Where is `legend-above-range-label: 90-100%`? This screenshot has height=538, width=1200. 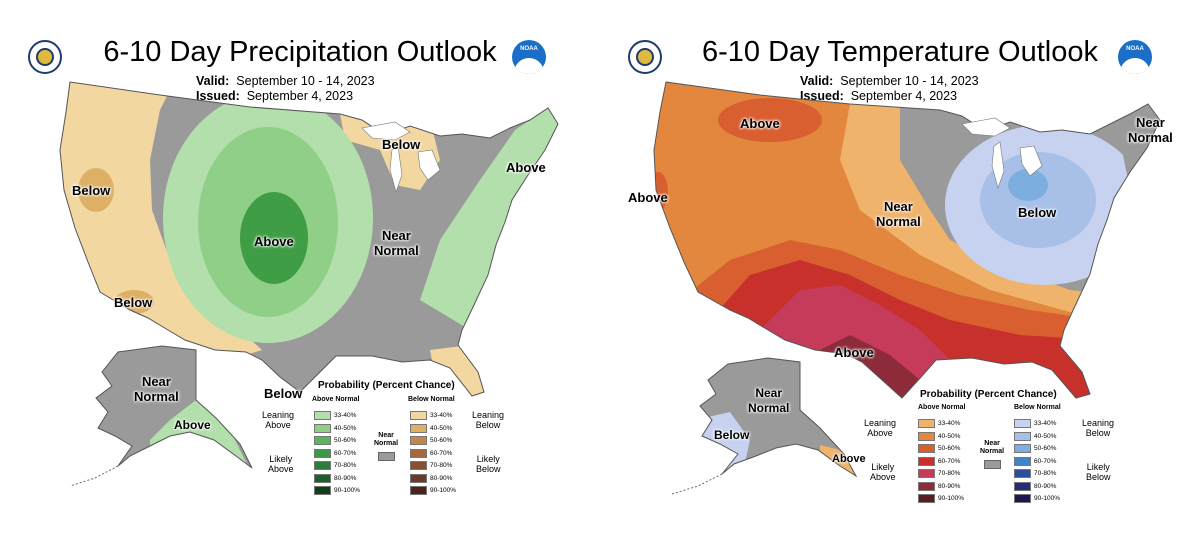 legend-above-range-label: 90-100% is located at coordinates (951, 498).